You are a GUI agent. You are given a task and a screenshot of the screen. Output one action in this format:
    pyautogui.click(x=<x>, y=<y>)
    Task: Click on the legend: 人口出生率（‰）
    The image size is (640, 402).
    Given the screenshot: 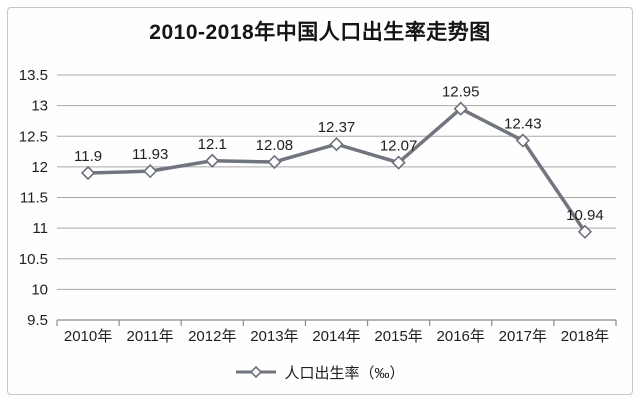 What is the action you would take?
    pyautogui.click(x=320, y=372)
    